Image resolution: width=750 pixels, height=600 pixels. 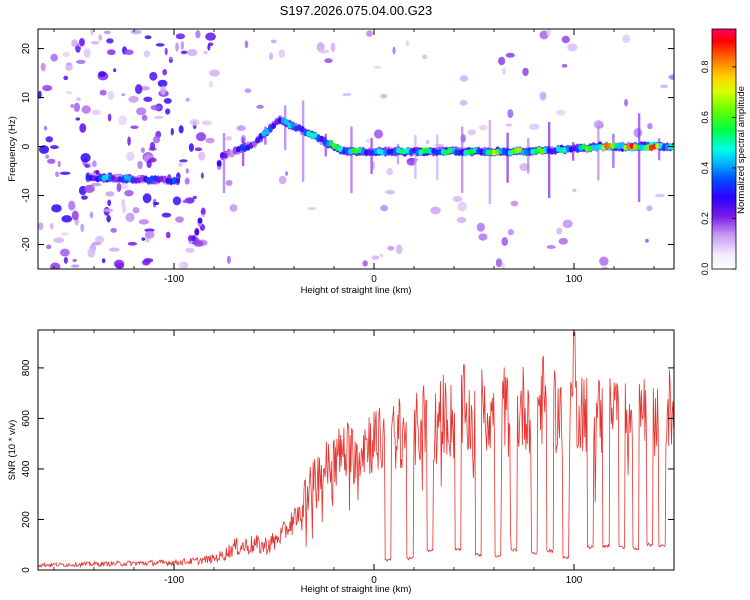 I want to click on figure-title: S197.2026.075.04.00.G23, so click(x=356, y=10).